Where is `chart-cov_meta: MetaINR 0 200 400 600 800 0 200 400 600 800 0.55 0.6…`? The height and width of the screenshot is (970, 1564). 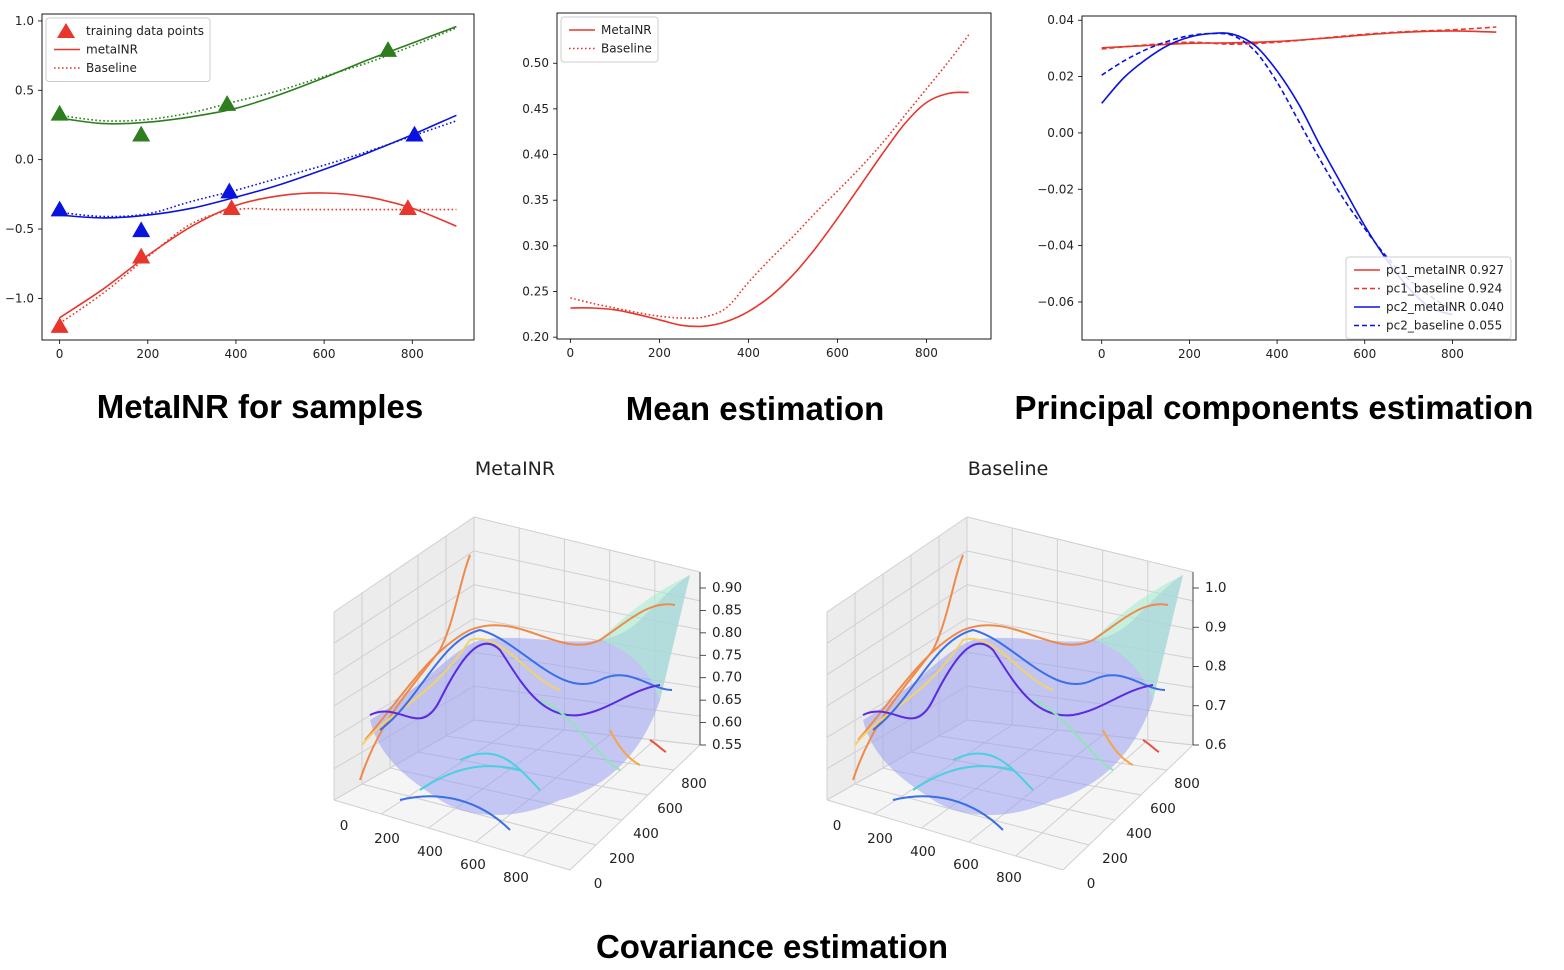 chart-cov_meta: MetaINR 0 200 400 600 800 0 200 400 600 800 0.55 0.6… is located at coordinates (537, 675).